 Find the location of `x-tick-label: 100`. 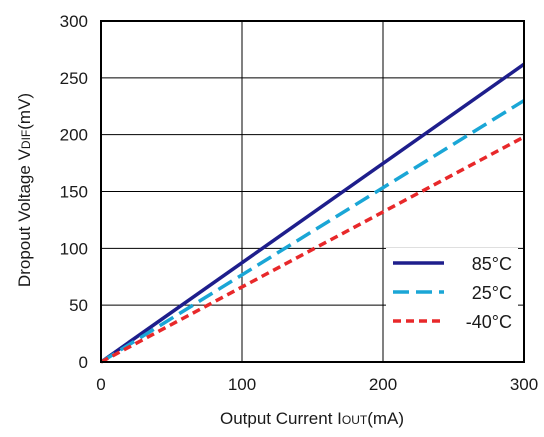

x-tick-label: 100 is located at coordinates (242, 384).